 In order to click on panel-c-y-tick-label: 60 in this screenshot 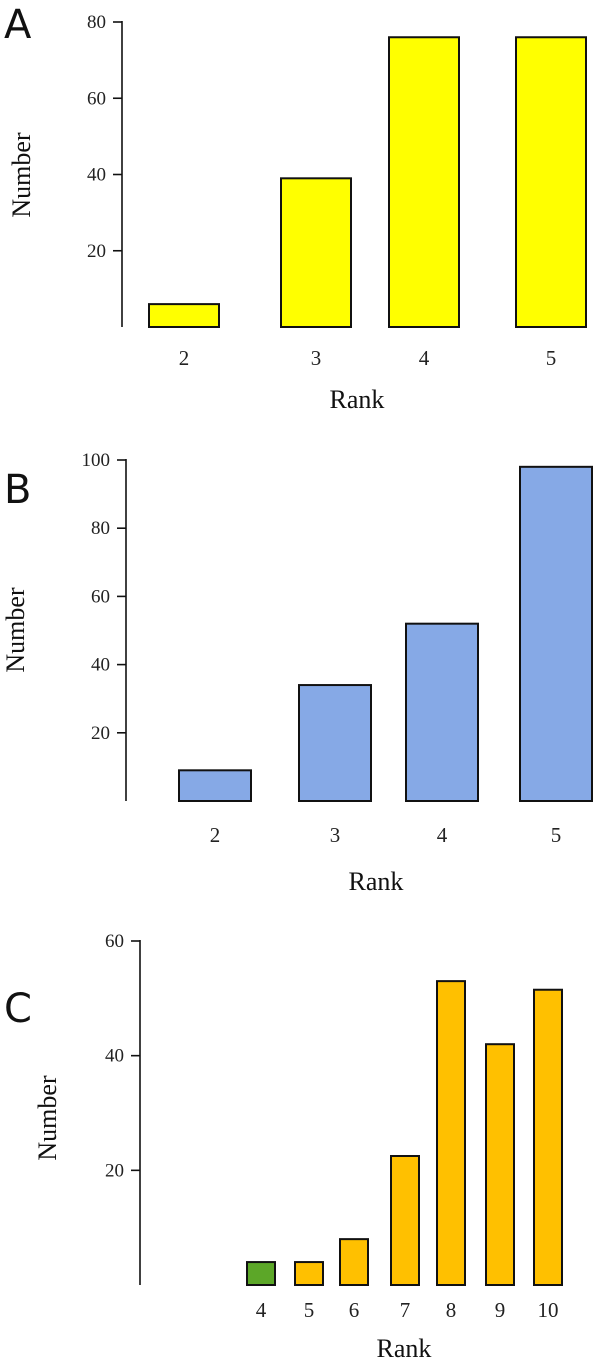, I will do `click(114, 941)`.